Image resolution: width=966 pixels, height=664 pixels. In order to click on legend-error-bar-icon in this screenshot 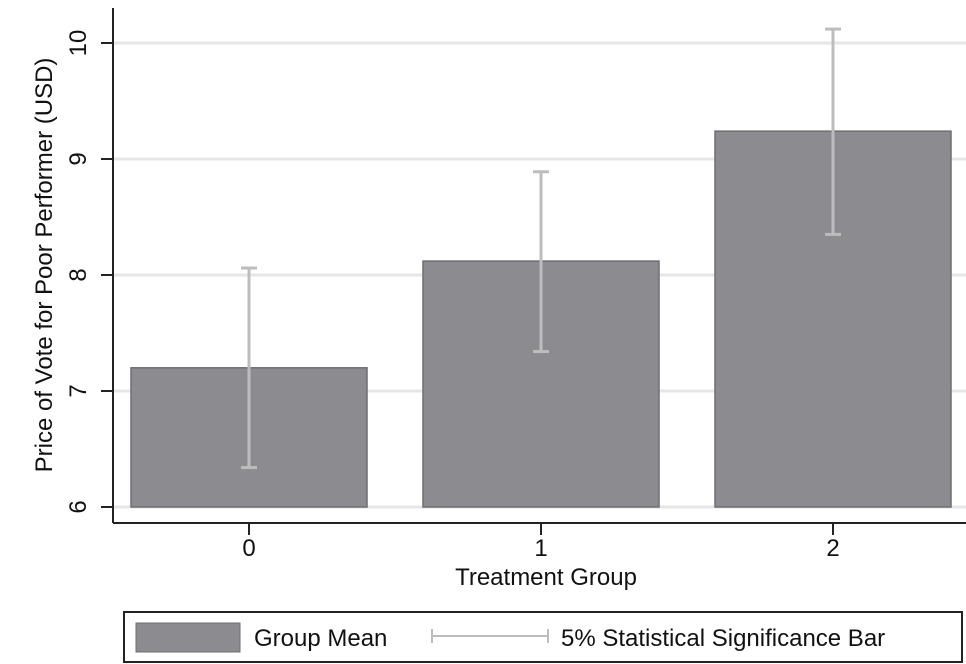, I will do `click(490, 636)`.